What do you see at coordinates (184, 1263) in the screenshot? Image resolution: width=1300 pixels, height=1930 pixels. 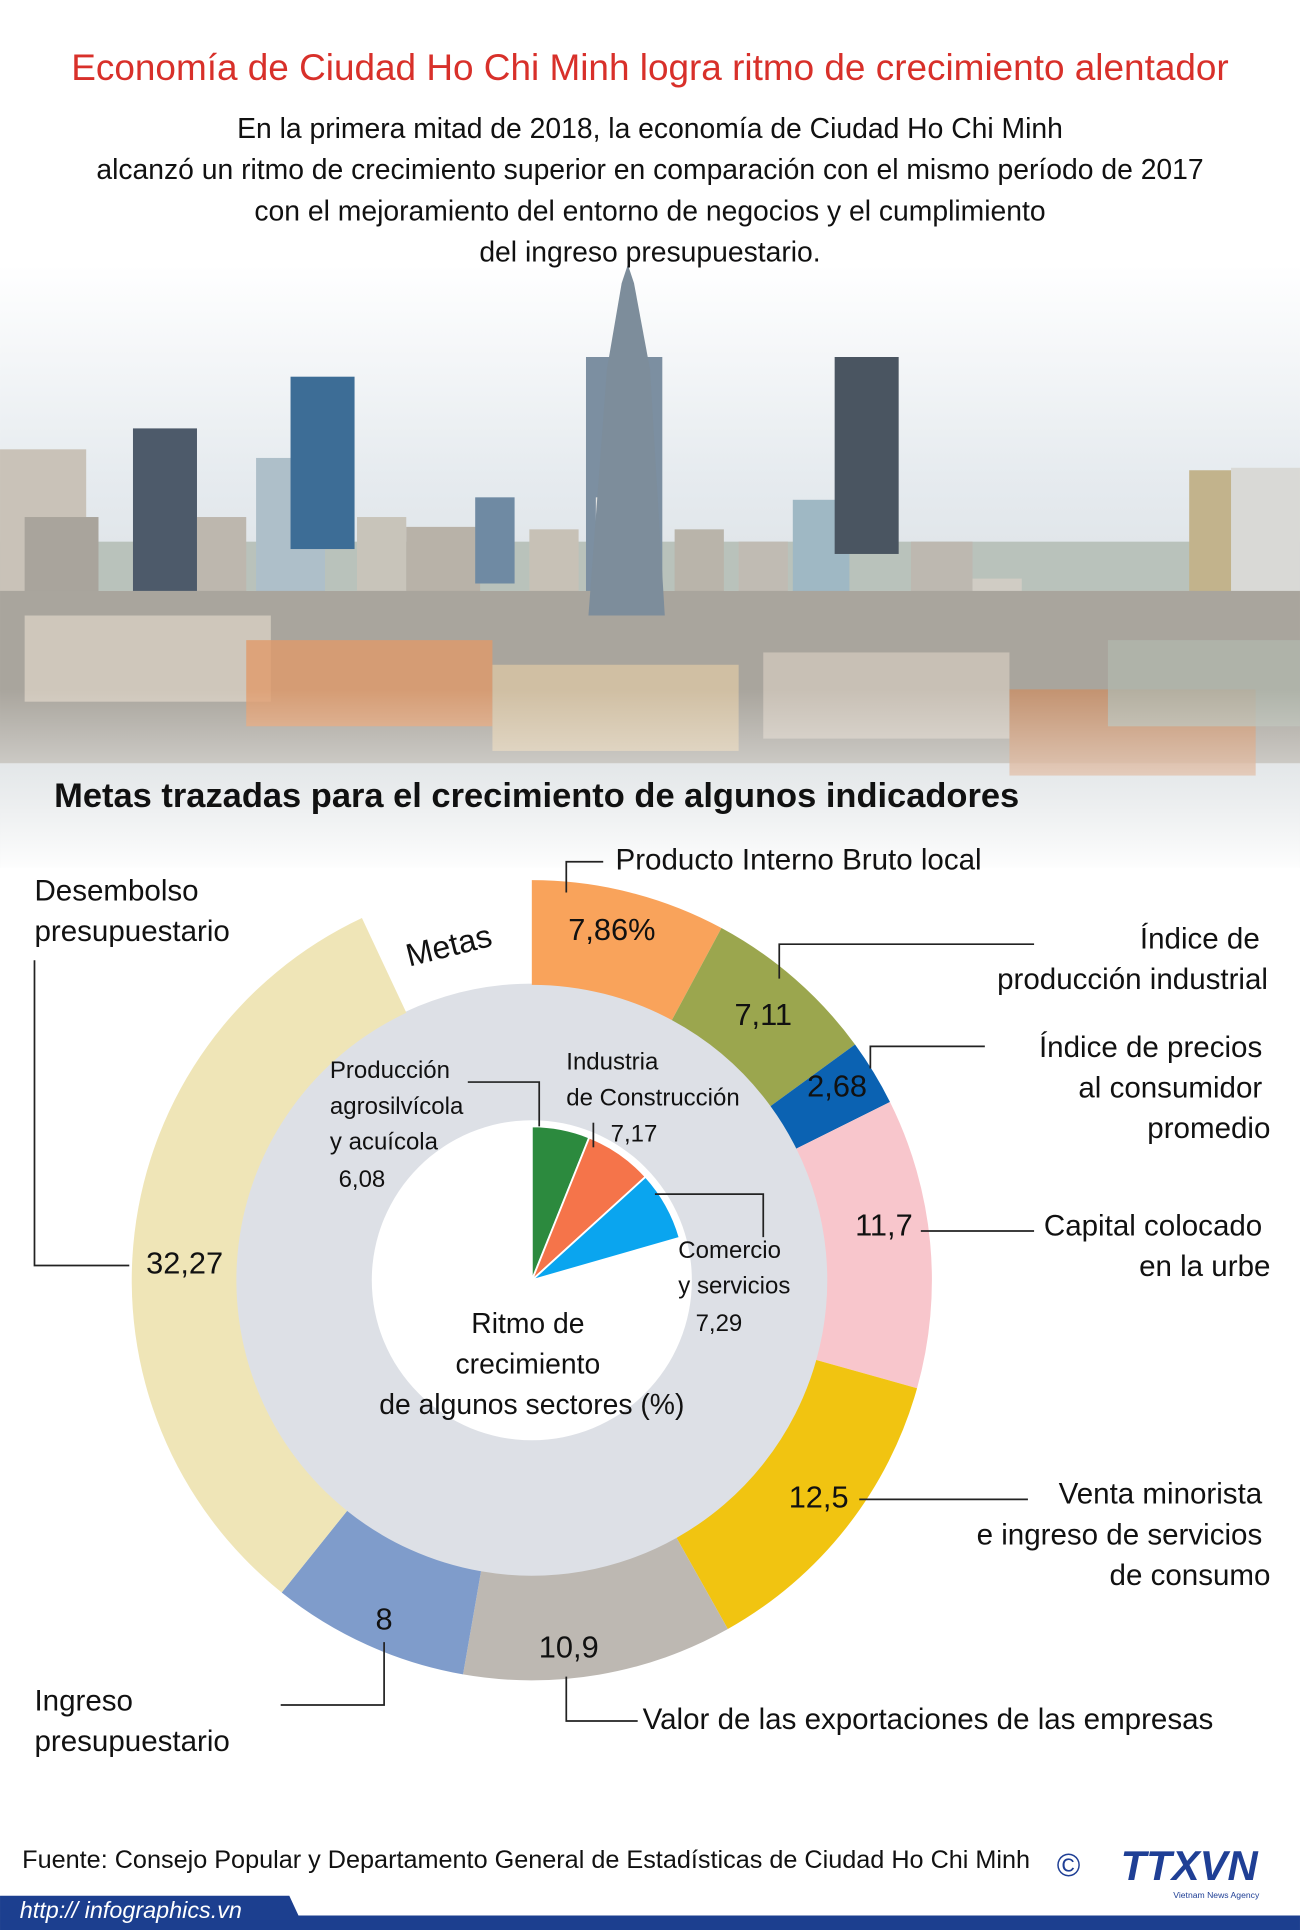 I see `value-label: 32,27` at bounding box center [184, 1263].